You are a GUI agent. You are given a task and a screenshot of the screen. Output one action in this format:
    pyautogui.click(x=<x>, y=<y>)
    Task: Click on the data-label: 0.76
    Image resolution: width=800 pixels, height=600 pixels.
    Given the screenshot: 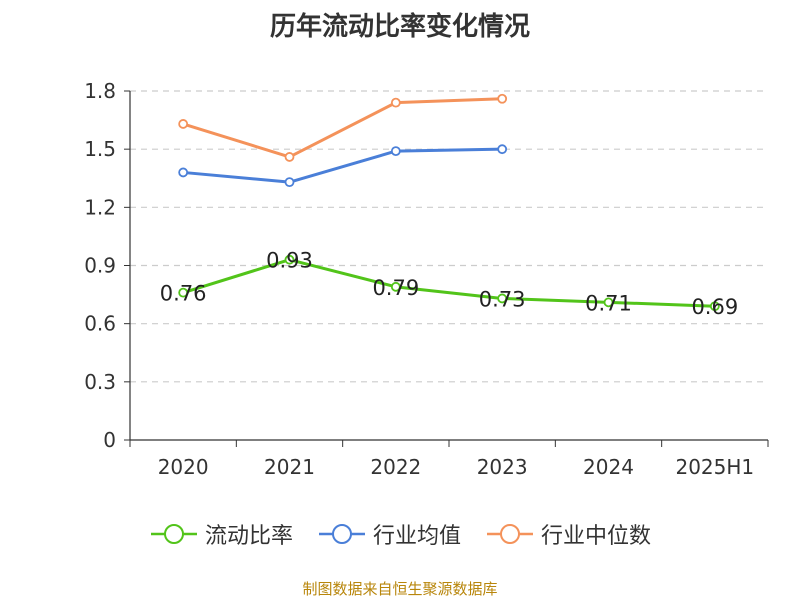 What is the action you would take?
    pyautogui.click(x=183, y=294)
    